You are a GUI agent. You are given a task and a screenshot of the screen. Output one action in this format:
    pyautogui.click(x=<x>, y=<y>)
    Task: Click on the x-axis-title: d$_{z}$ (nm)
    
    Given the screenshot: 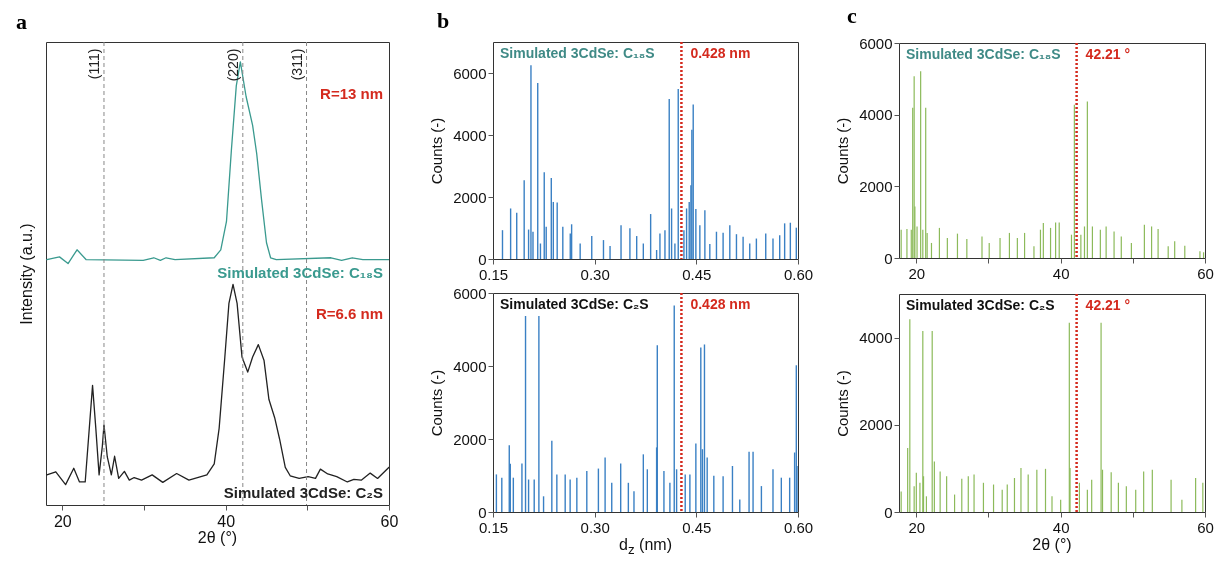 What is the action you would take?
    pyautogui.click(x=645, y=547)
    